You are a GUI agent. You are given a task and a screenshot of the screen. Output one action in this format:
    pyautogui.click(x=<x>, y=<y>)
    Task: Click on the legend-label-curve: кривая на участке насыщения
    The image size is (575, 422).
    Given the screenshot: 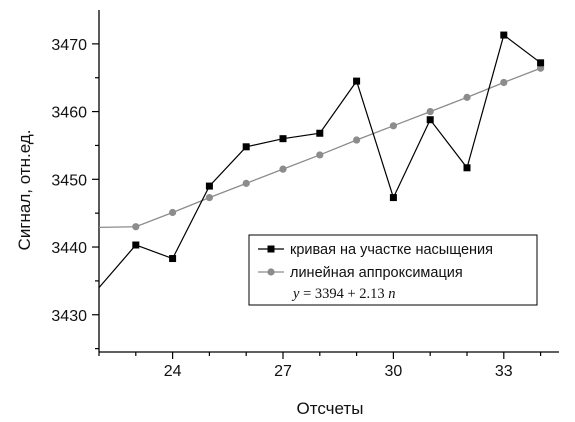 What is the action you would take?
    pyautogui.click(x=391, y=250)
    